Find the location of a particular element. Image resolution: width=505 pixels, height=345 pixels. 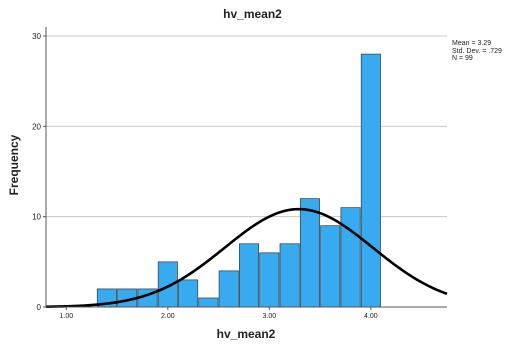

y-tick-label: 20 is located at coordinates (36, 126).